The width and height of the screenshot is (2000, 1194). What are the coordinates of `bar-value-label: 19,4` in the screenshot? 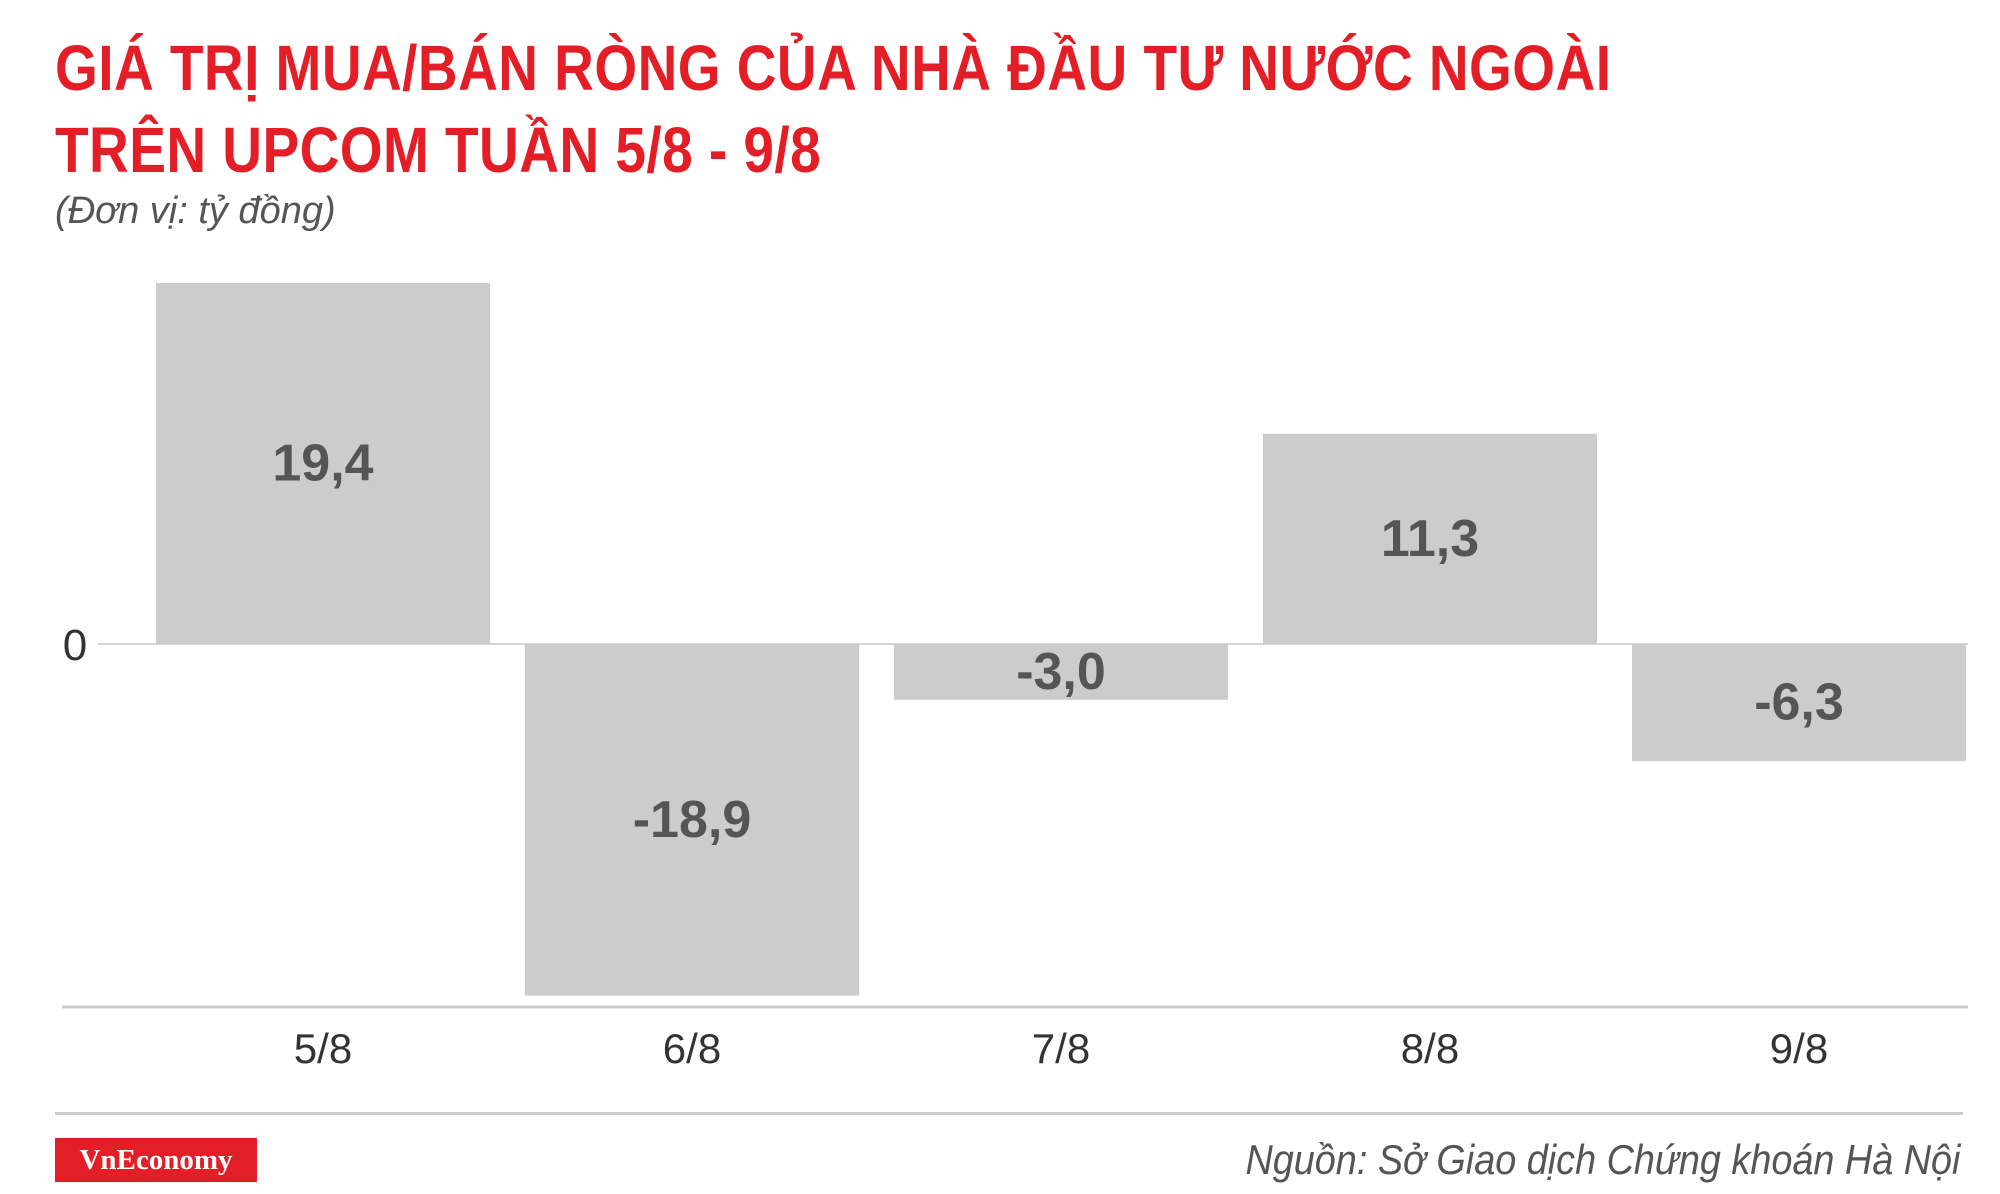 It's located at (322, 464).